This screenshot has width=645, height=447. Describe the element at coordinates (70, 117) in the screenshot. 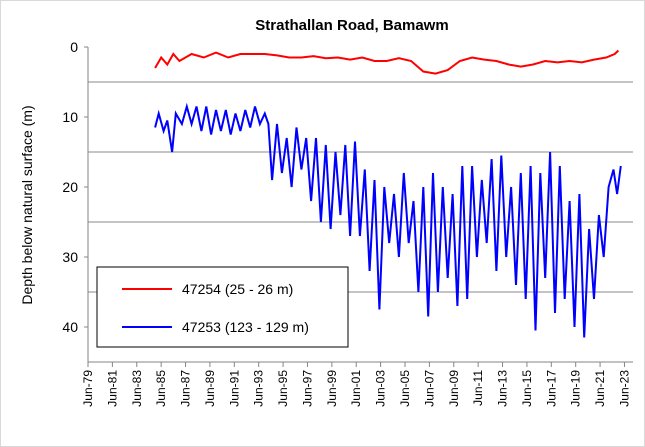

I see `y-tick-label: 10` at that location.